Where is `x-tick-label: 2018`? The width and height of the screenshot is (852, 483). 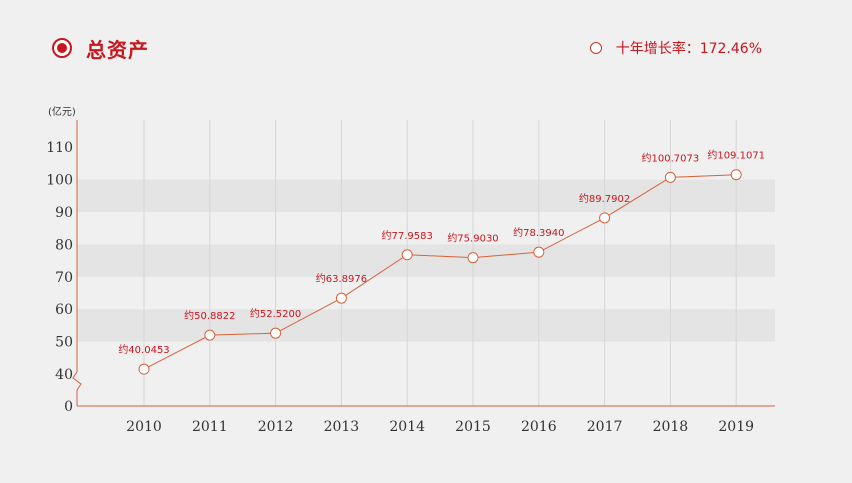 x-tick-label: 2018 is located at coordinates (671, 427).